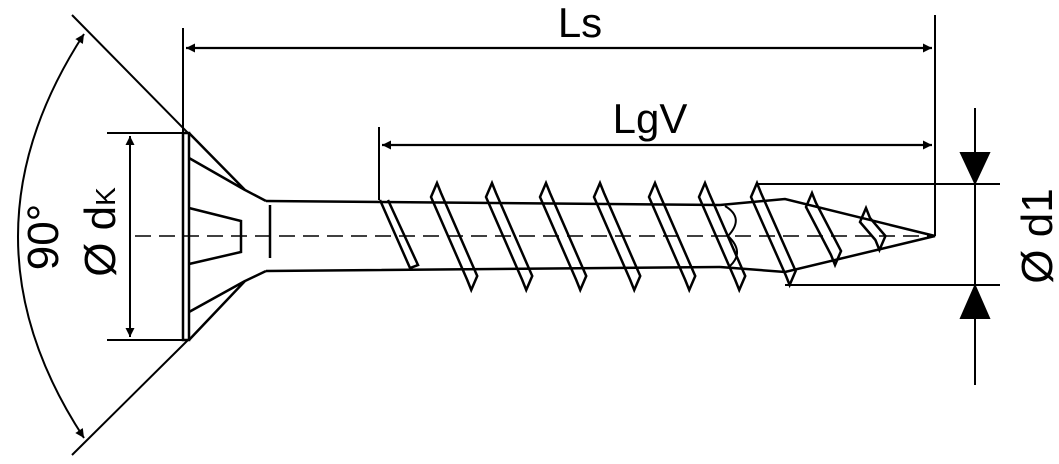  Describe the element at coordinates (650, 118) in the screenshot. I see `lgv-label: LgV` at that location.